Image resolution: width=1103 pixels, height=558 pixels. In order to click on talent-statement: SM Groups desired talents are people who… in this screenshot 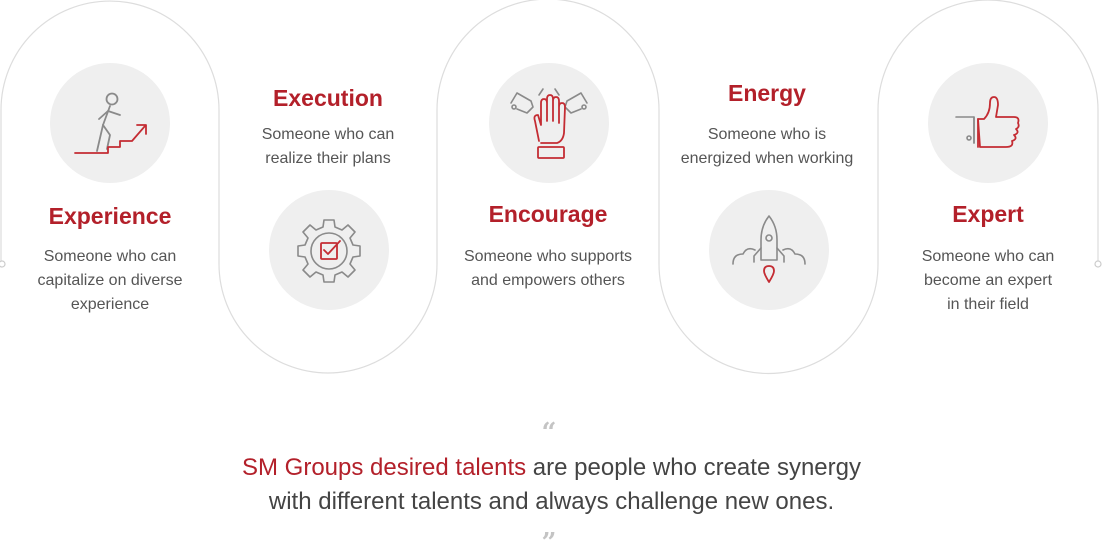, I will do `click(551, 485)`.